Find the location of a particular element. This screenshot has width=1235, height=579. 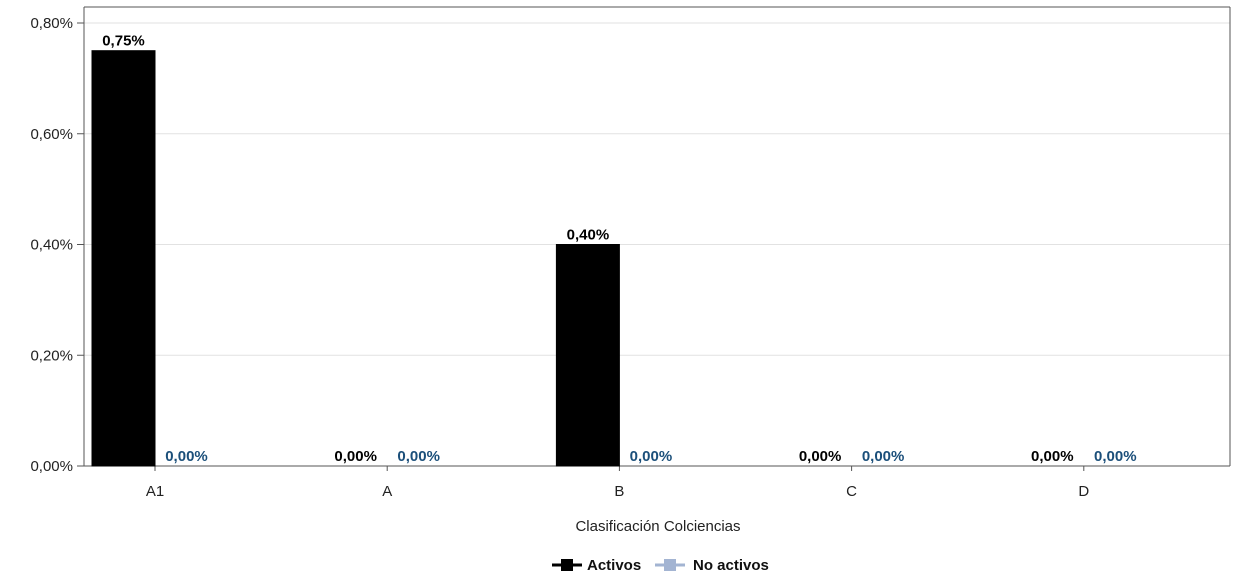

y-tick-label: 0,60% is located at coordinates (51, 134).